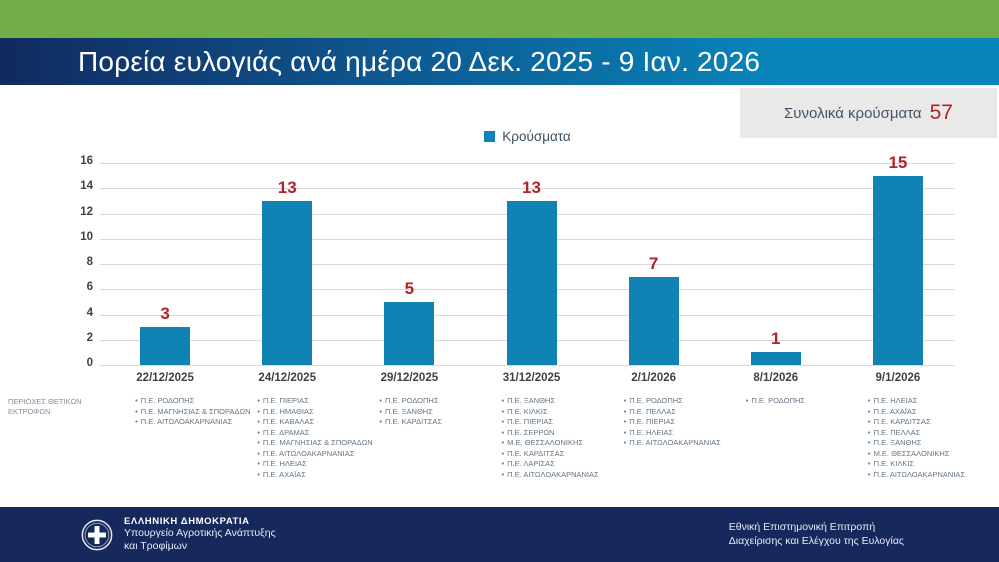 The image size is (999, 562). What do you see at coordinates (853, 113) in the screenshot?
I see `total-cases-label: Συνολικά κρούσματα` at bounding box center [853, 113].